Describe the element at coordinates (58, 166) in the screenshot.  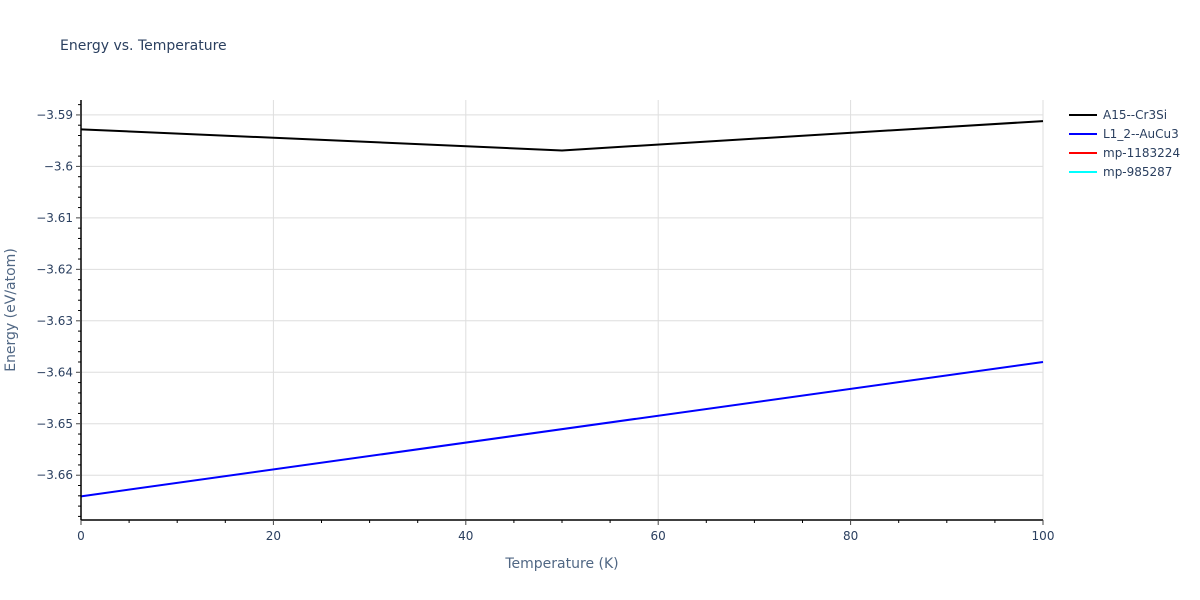
I see `y-tick-label: −3.6` at that location.